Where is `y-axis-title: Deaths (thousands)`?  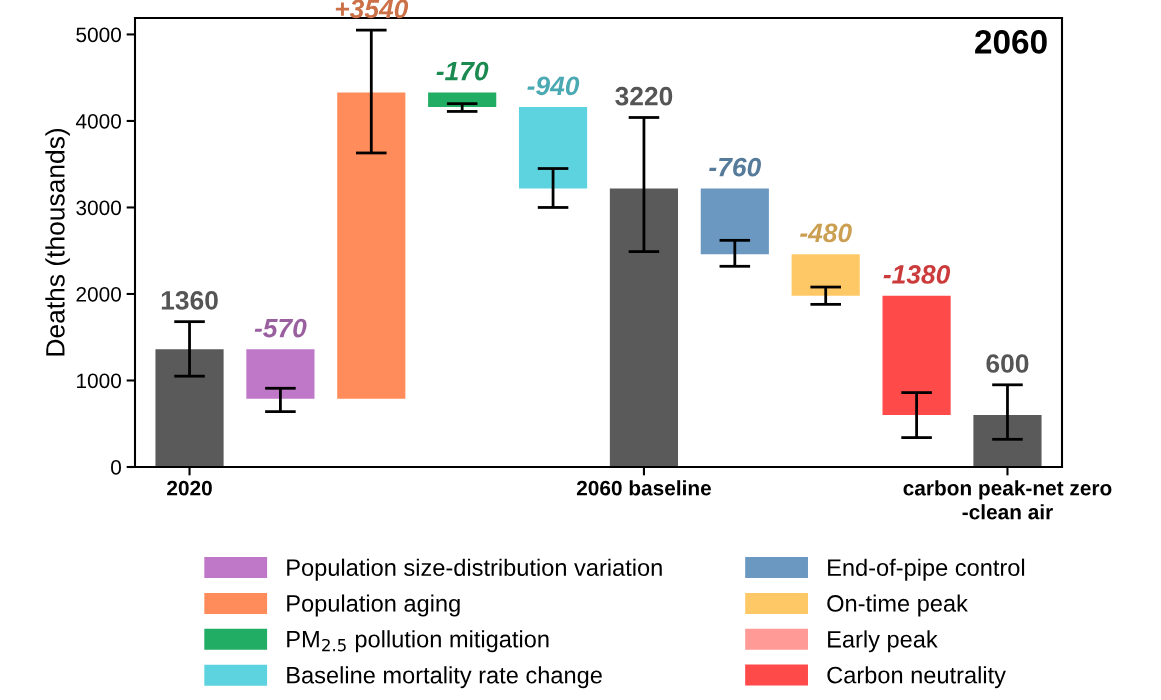
y-axis-title: Deaths (thousands) is located at coordinates (57, 242).